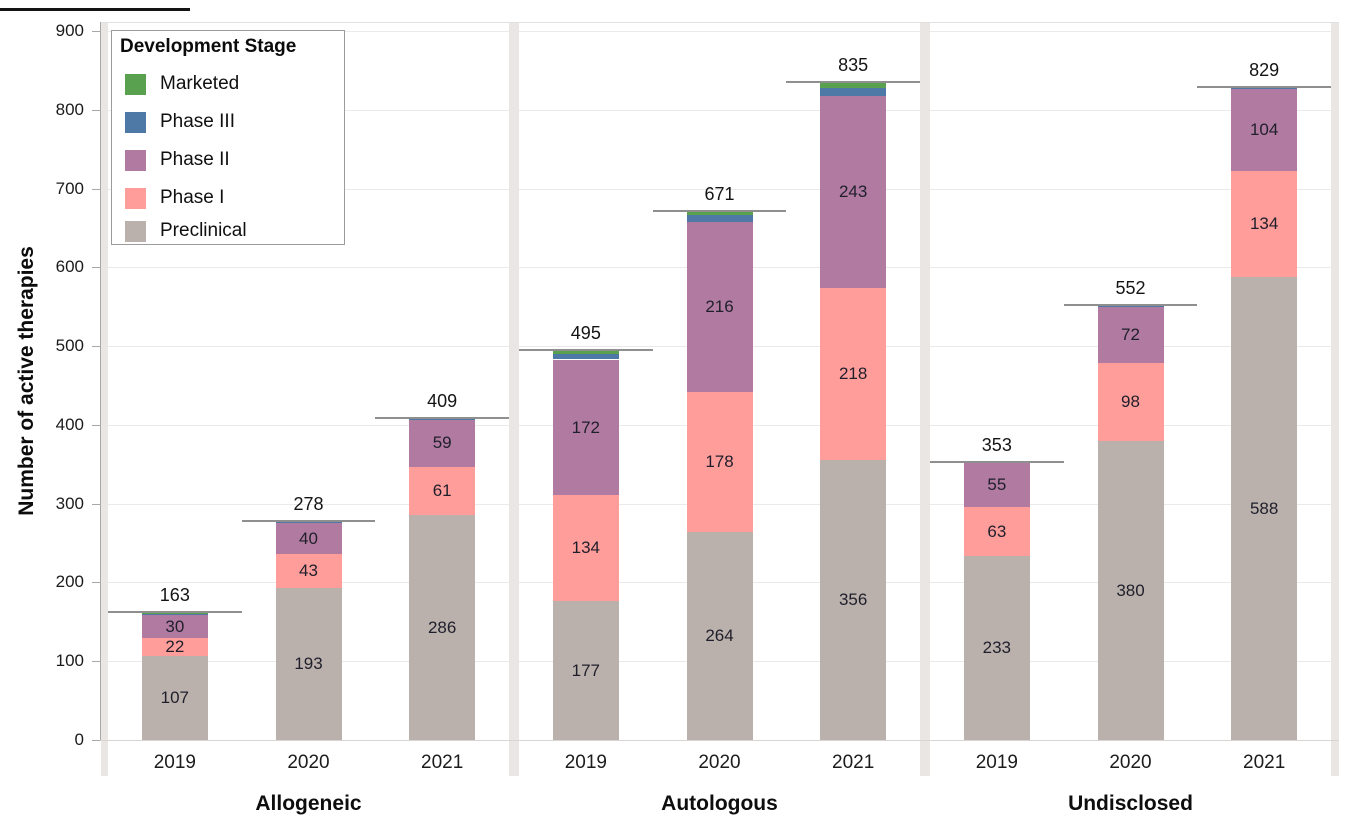 The width and height of the screenshot is (1346, 838). I want to click on bar-segment-phase-ii: 216, so click(719, 306).